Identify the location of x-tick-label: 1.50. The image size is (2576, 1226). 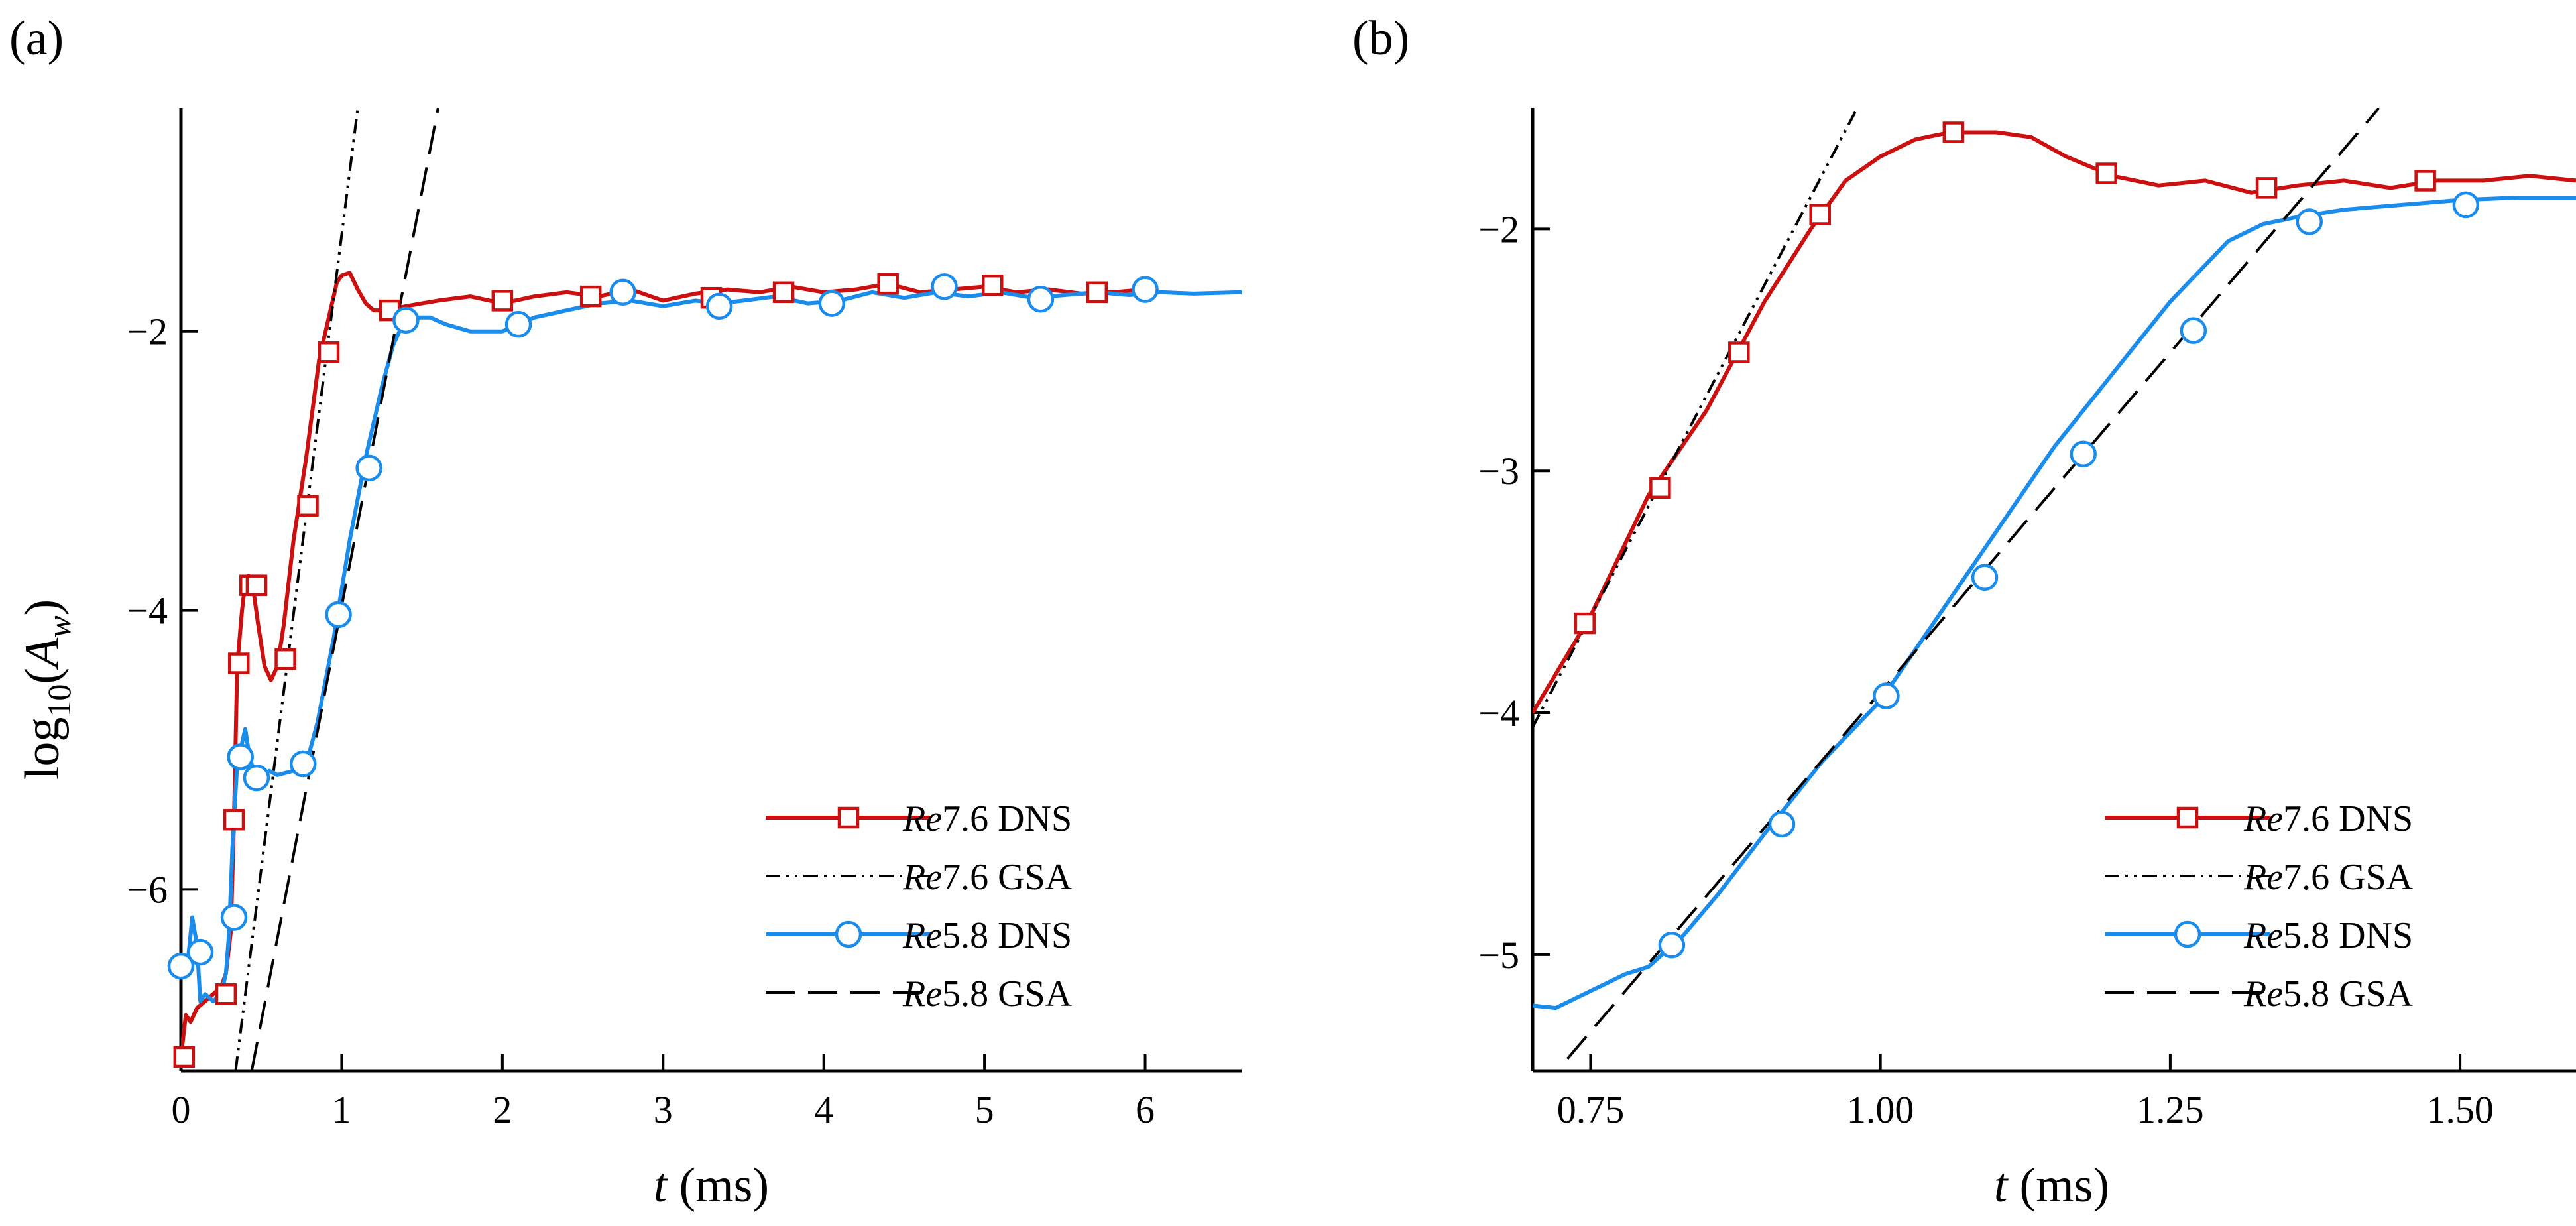
(2460, 1109).